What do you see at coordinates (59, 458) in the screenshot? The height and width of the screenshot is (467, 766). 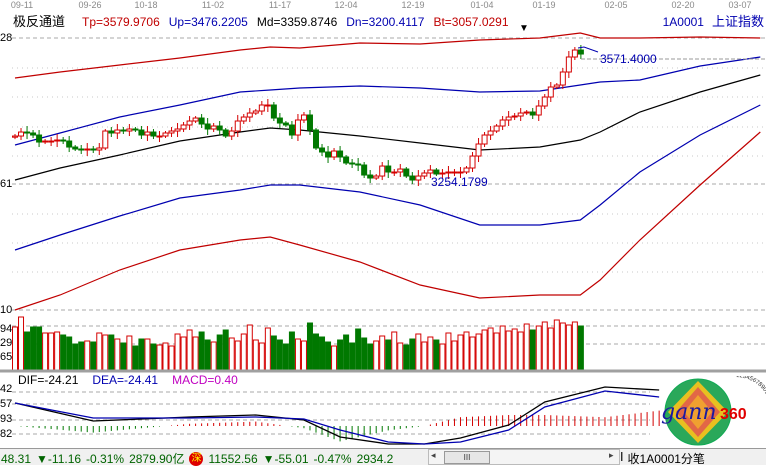 I see `sh-change: ▼-11.16` at bounding box center [59, 458].